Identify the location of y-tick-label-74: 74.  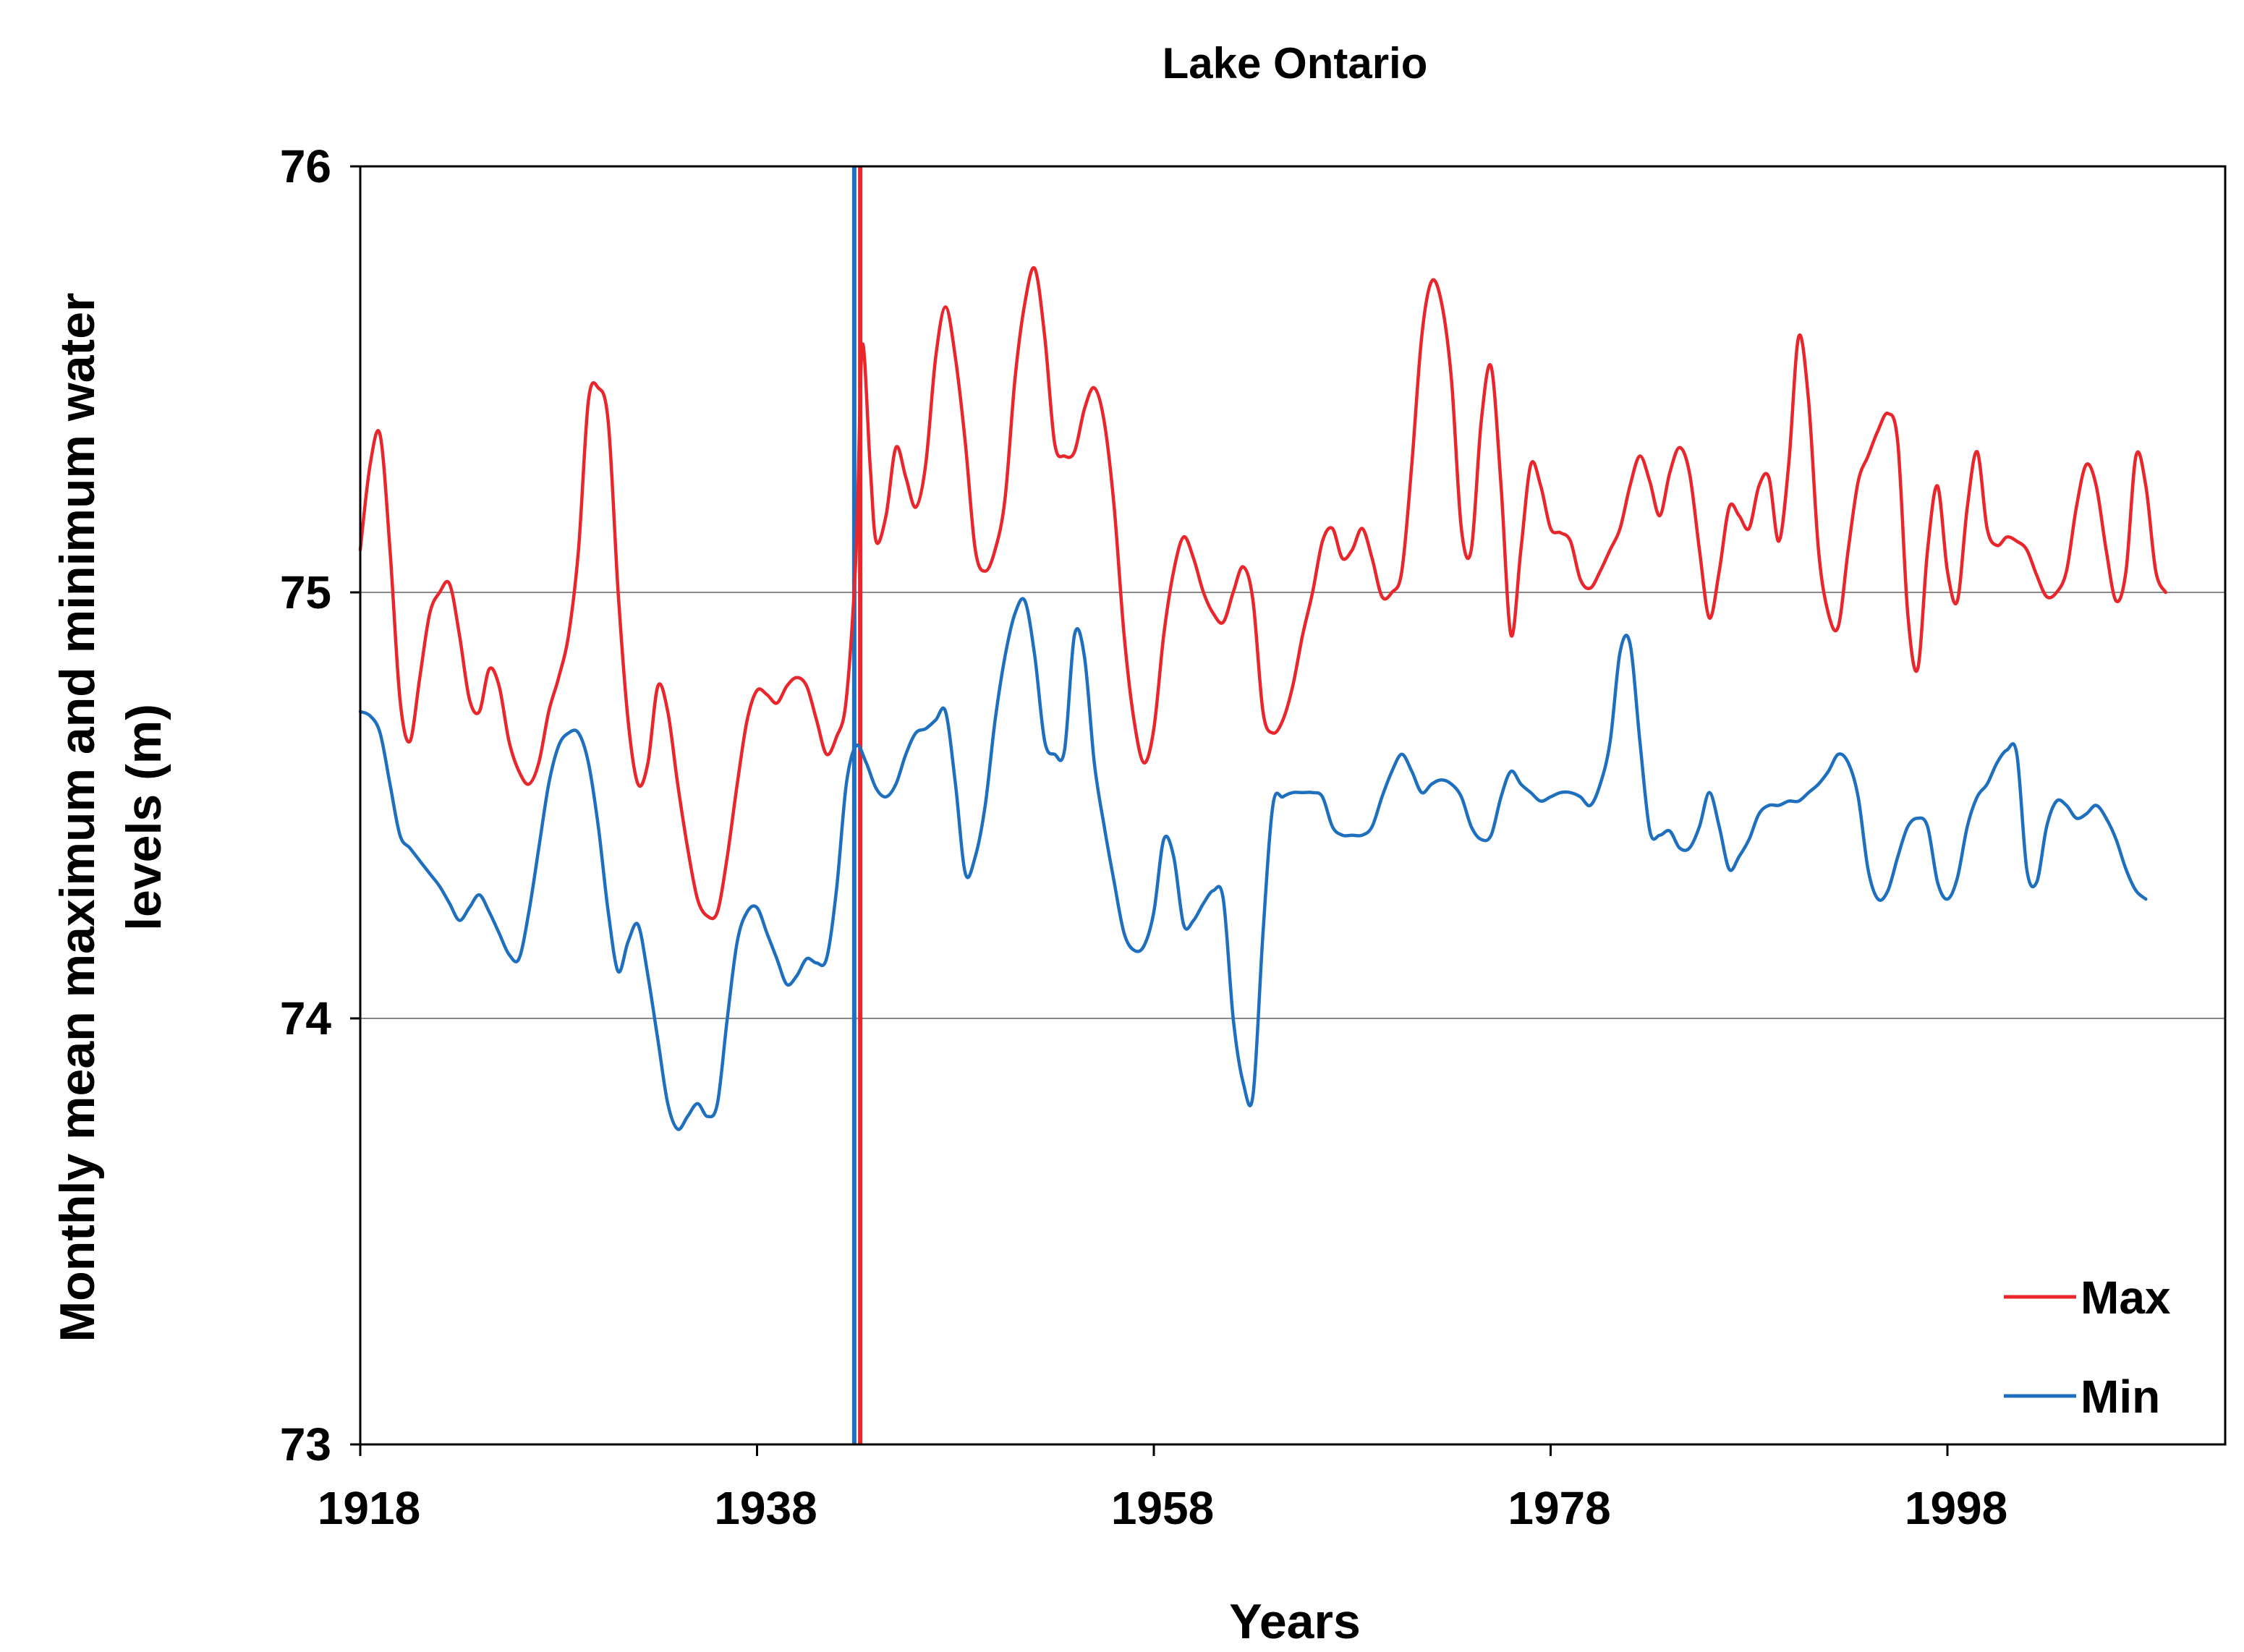
(306, 1018).